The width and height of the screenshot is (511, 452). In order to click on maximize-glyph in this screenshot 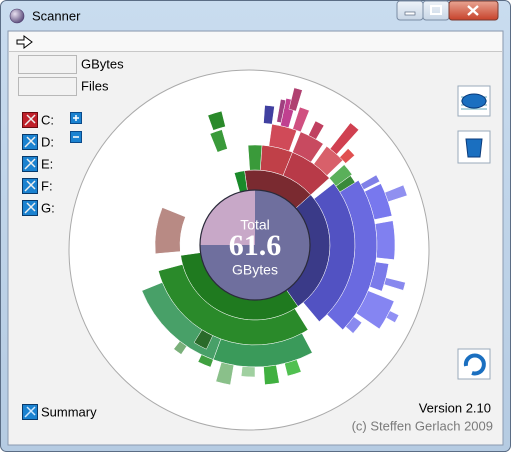, I will do `click(436, 10)`.